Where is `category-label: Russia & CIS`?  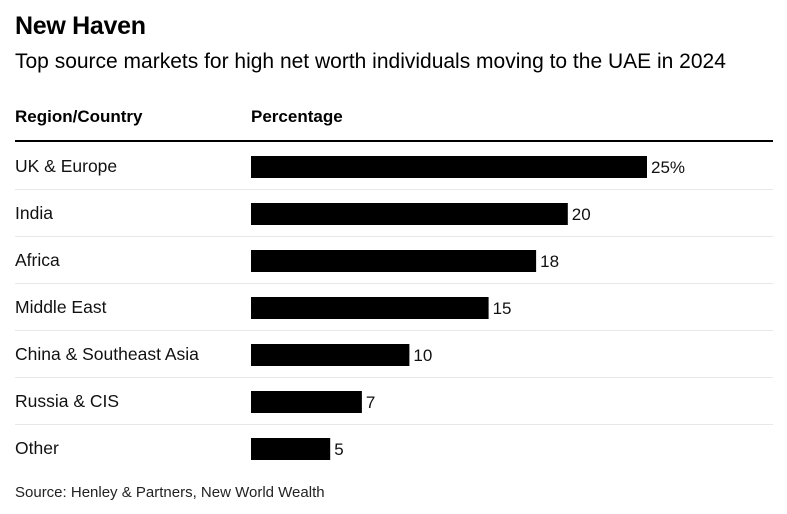
category-label: Russia & CIS is located at coordinates (67, 401).